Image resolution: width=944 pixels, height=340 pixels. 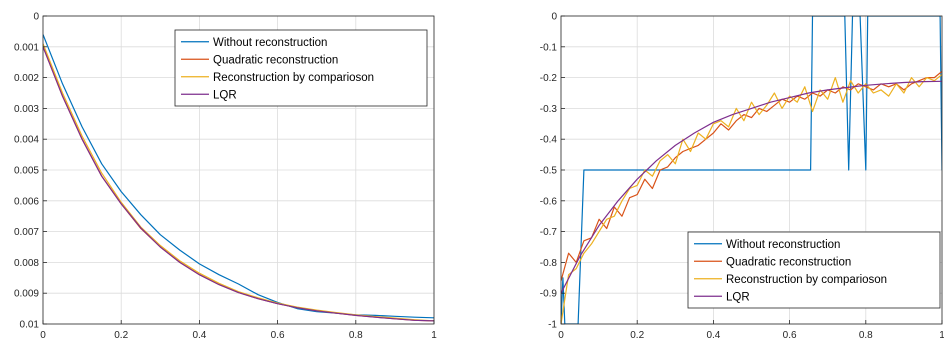 I want to click on y-tick-label: -1, so click(x=552, y=325).